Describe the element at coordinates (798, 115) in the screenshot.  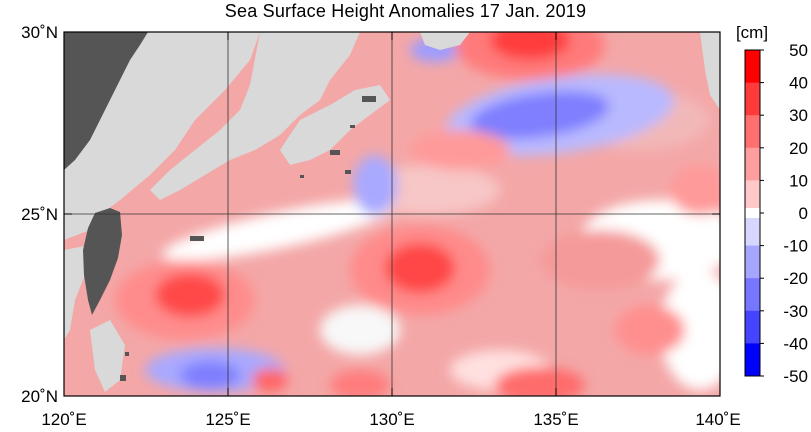
I see `colorbar-tick-label: 30` at that location.